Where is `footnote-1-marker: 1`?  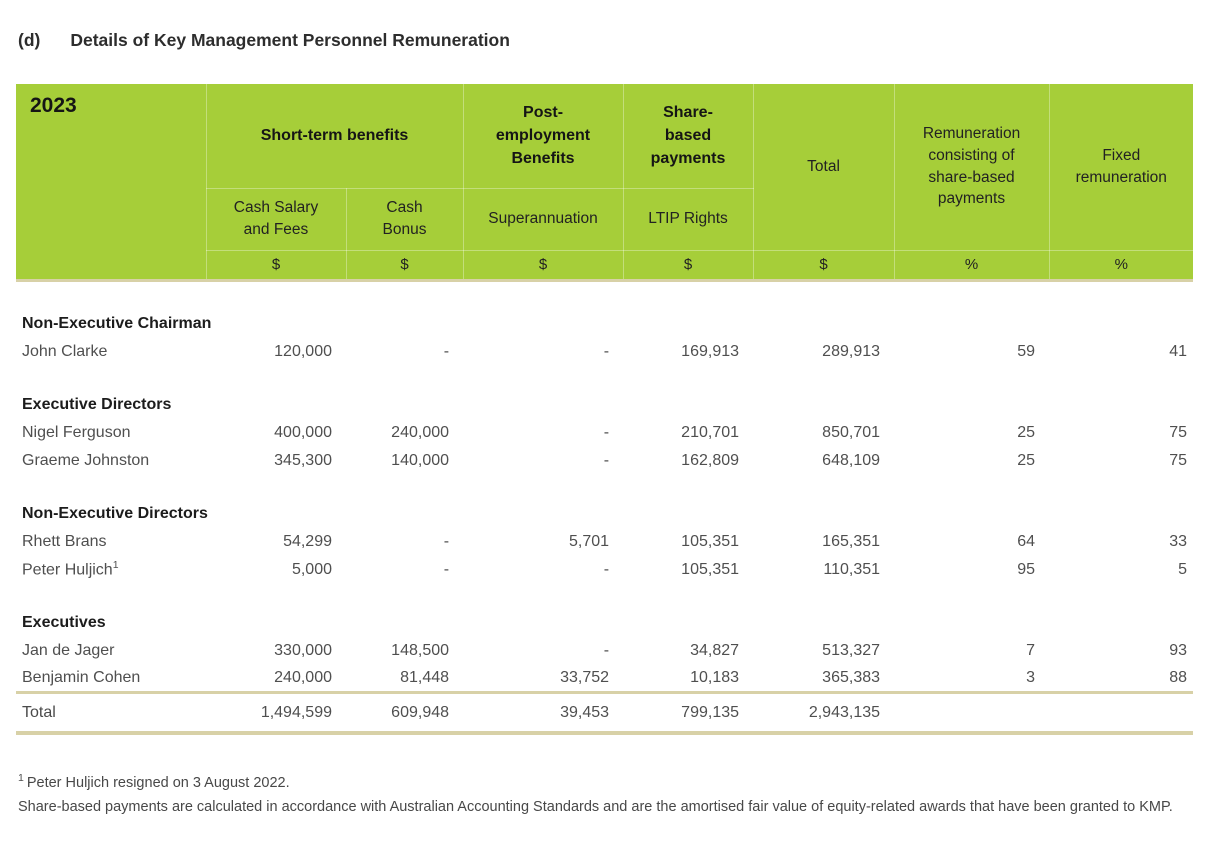
footnote-1-marker: 1 is located at coordinates (21, 778).